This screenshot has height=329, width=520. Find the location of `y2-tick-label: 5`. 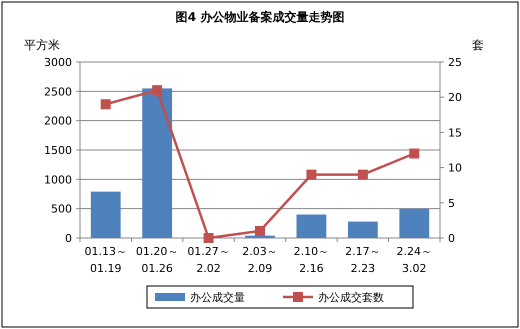

y2-tick-label: 5 is located at coordinates (451, 203).